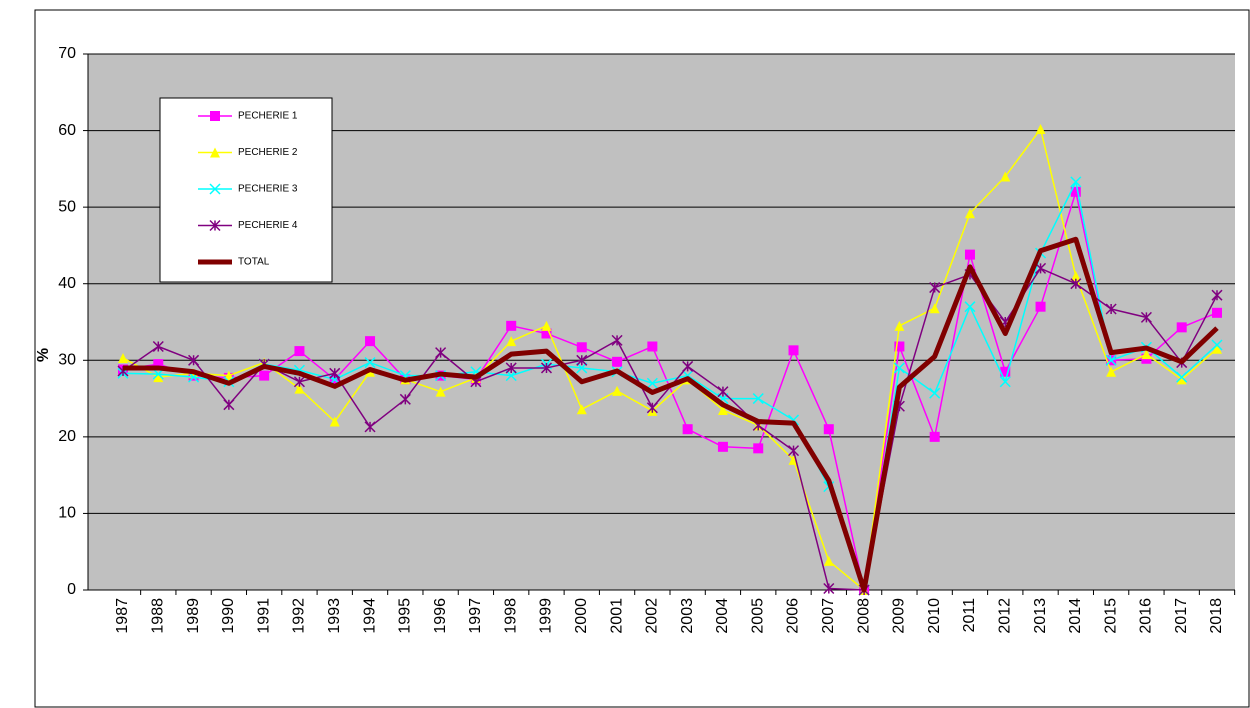 This screenshot has height=708, width=1250. What do you see at coordinates (193, 616) in the screenshot?
I see `x-tick-label: 1989` at bounding box center [193, 616].